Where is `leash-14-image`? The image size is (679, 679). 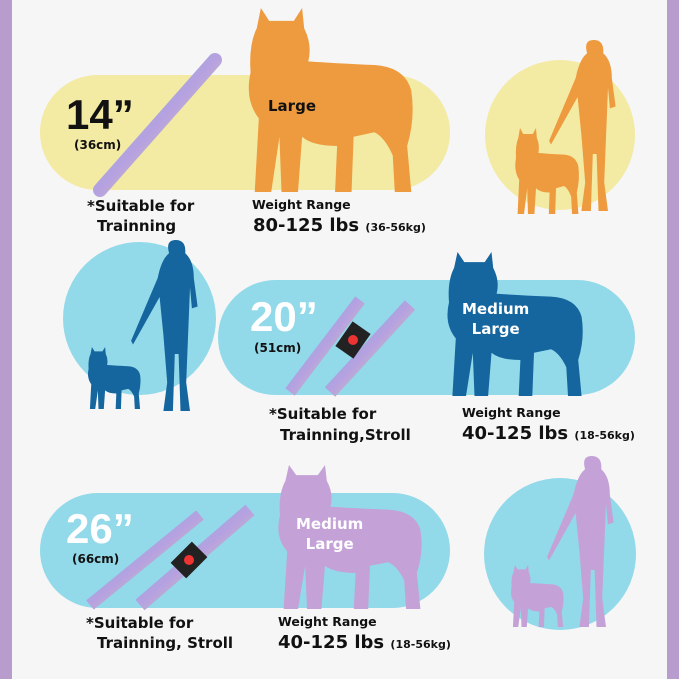 leash-14-image is located at coordinates (157, 125).